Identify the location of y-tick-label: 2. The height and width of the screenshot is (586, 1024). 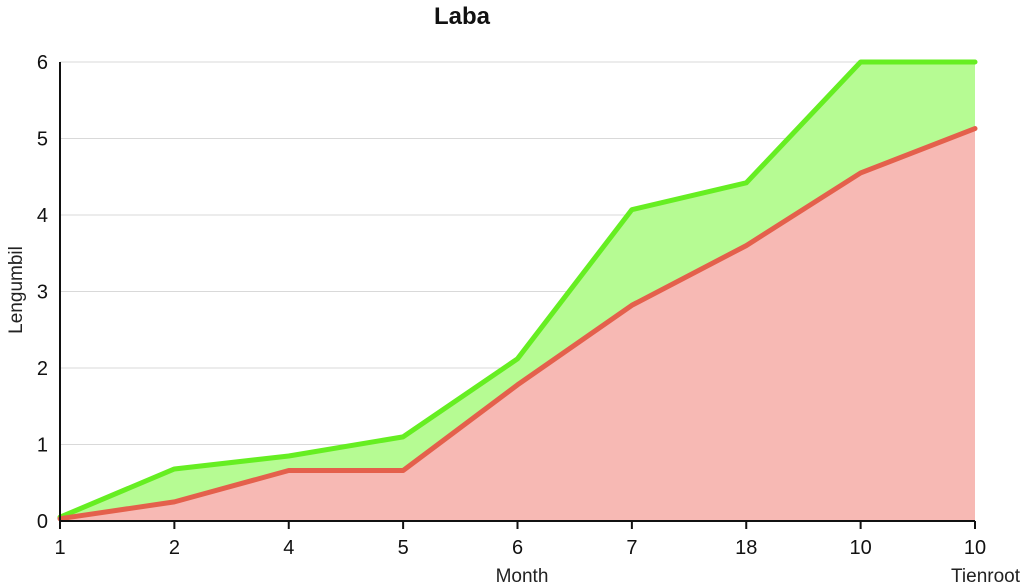
(42, 369).